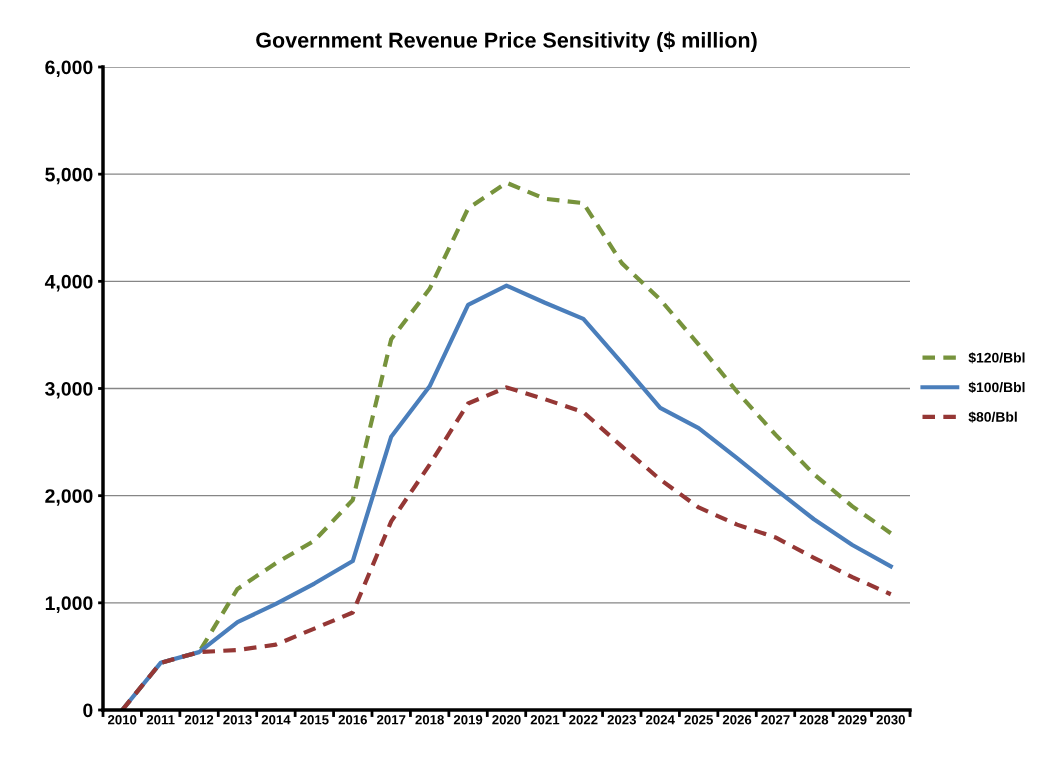  I want to click on x-tick-label: 2017, so click(391, 720).